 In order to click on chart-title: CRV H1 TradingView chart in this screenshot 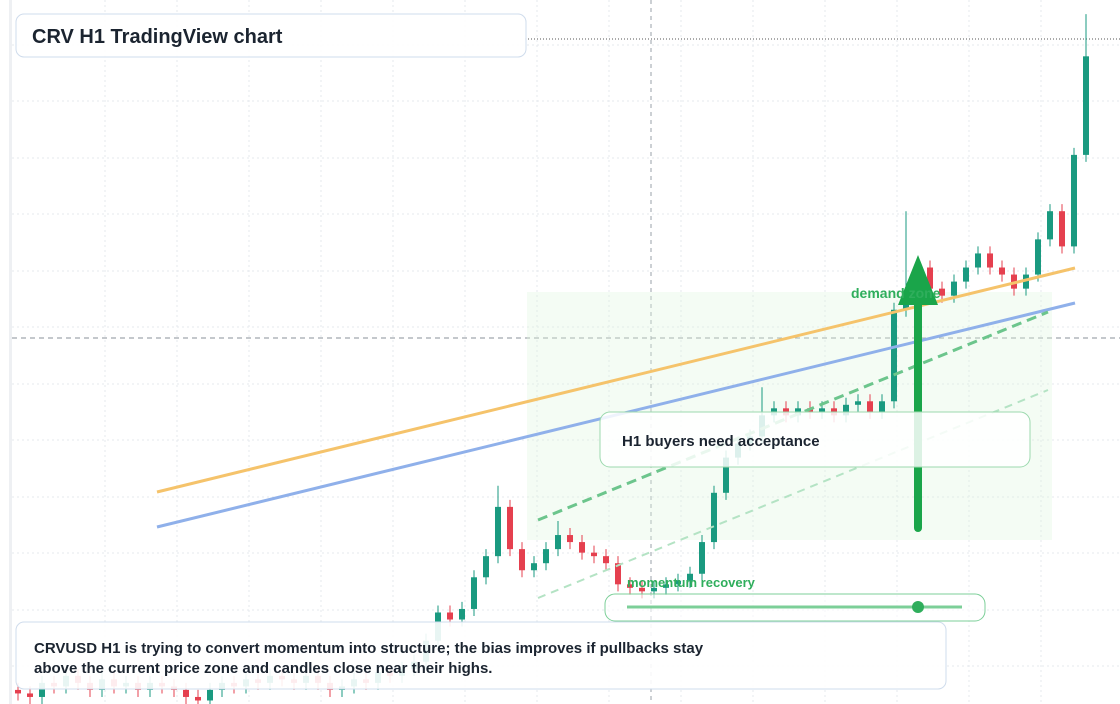, I will do `click(157, 37)`.